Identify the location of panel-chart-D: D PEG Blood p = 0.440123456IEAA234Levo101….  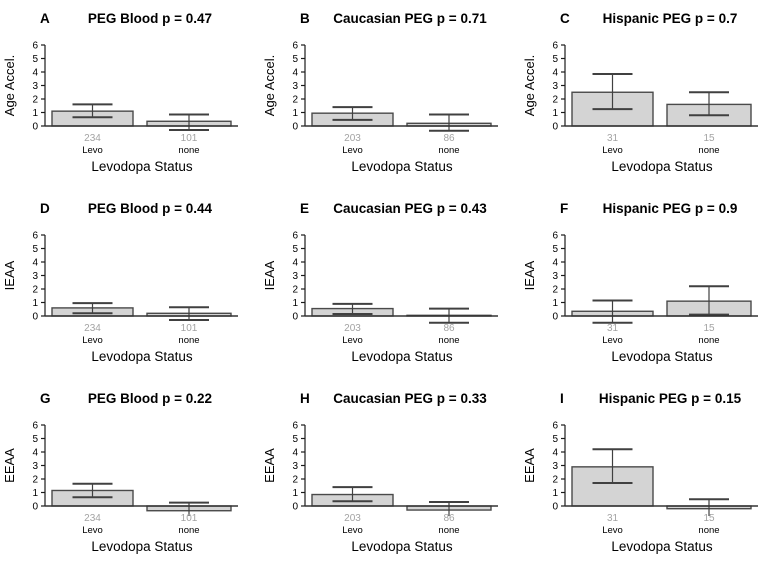
(120, 282).